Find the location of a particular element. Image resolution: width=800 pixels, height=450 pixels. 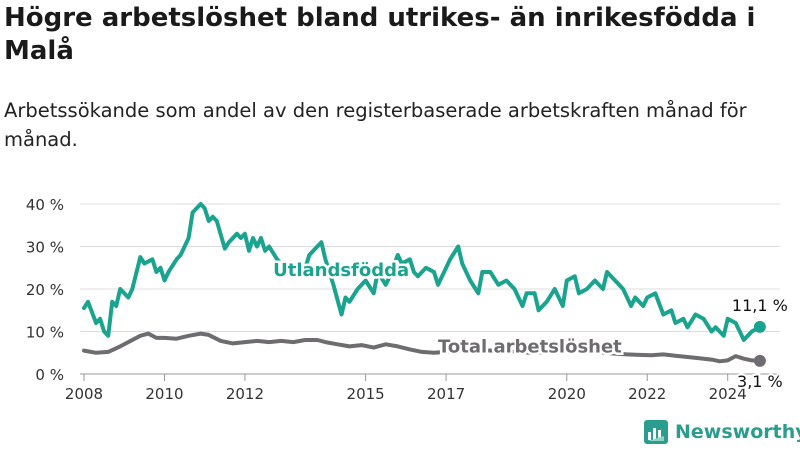

y-tick-label: 20 % is located at coordinates (45, 290).